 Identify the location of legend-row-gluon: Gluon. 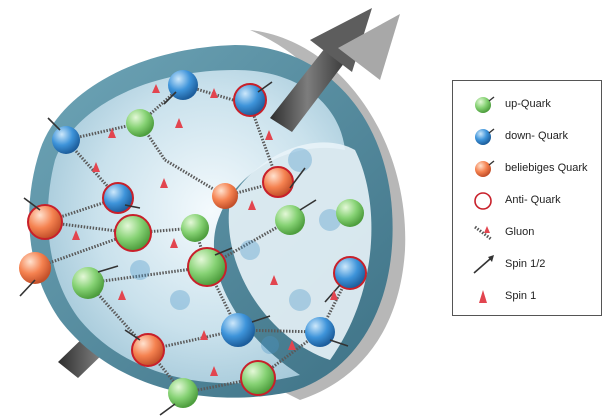
(528, 233).